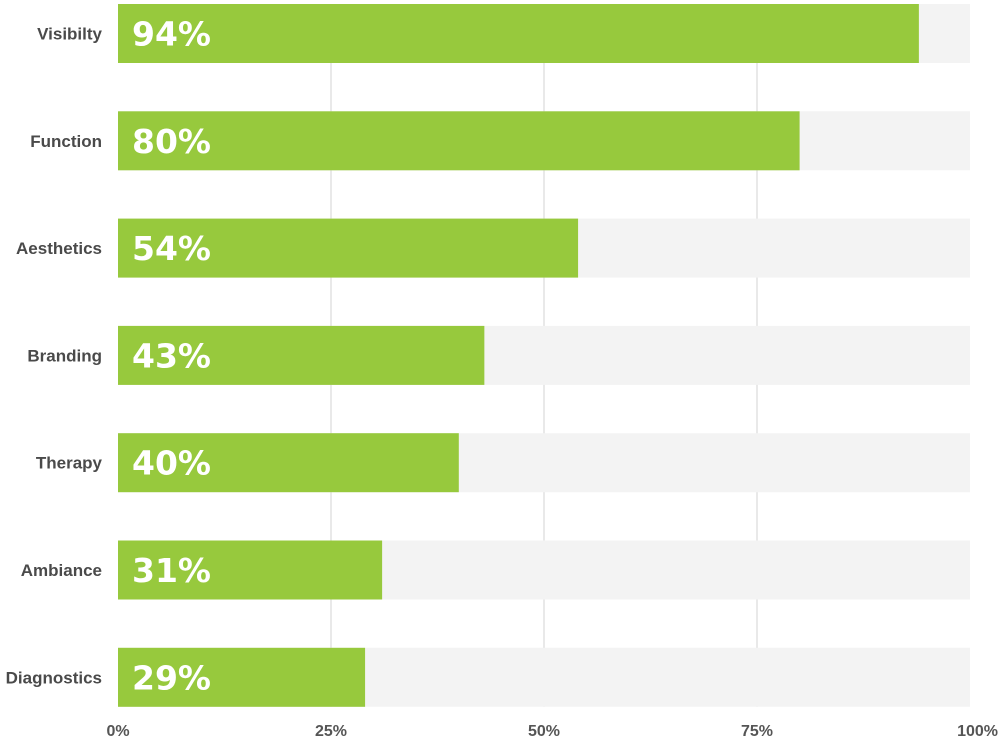  Describe the element at coordinates (301, 355) in the screenshot. I see `bar-branding` at that location.